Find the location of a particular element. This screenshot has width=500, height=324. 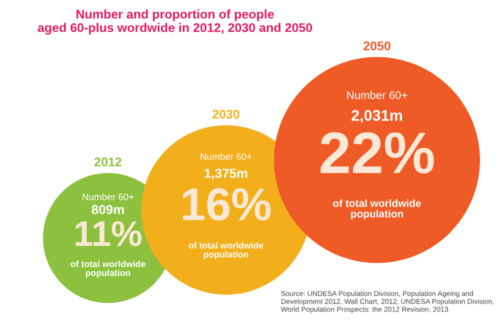

data-label: 22% is located at coordinates (377, 153).